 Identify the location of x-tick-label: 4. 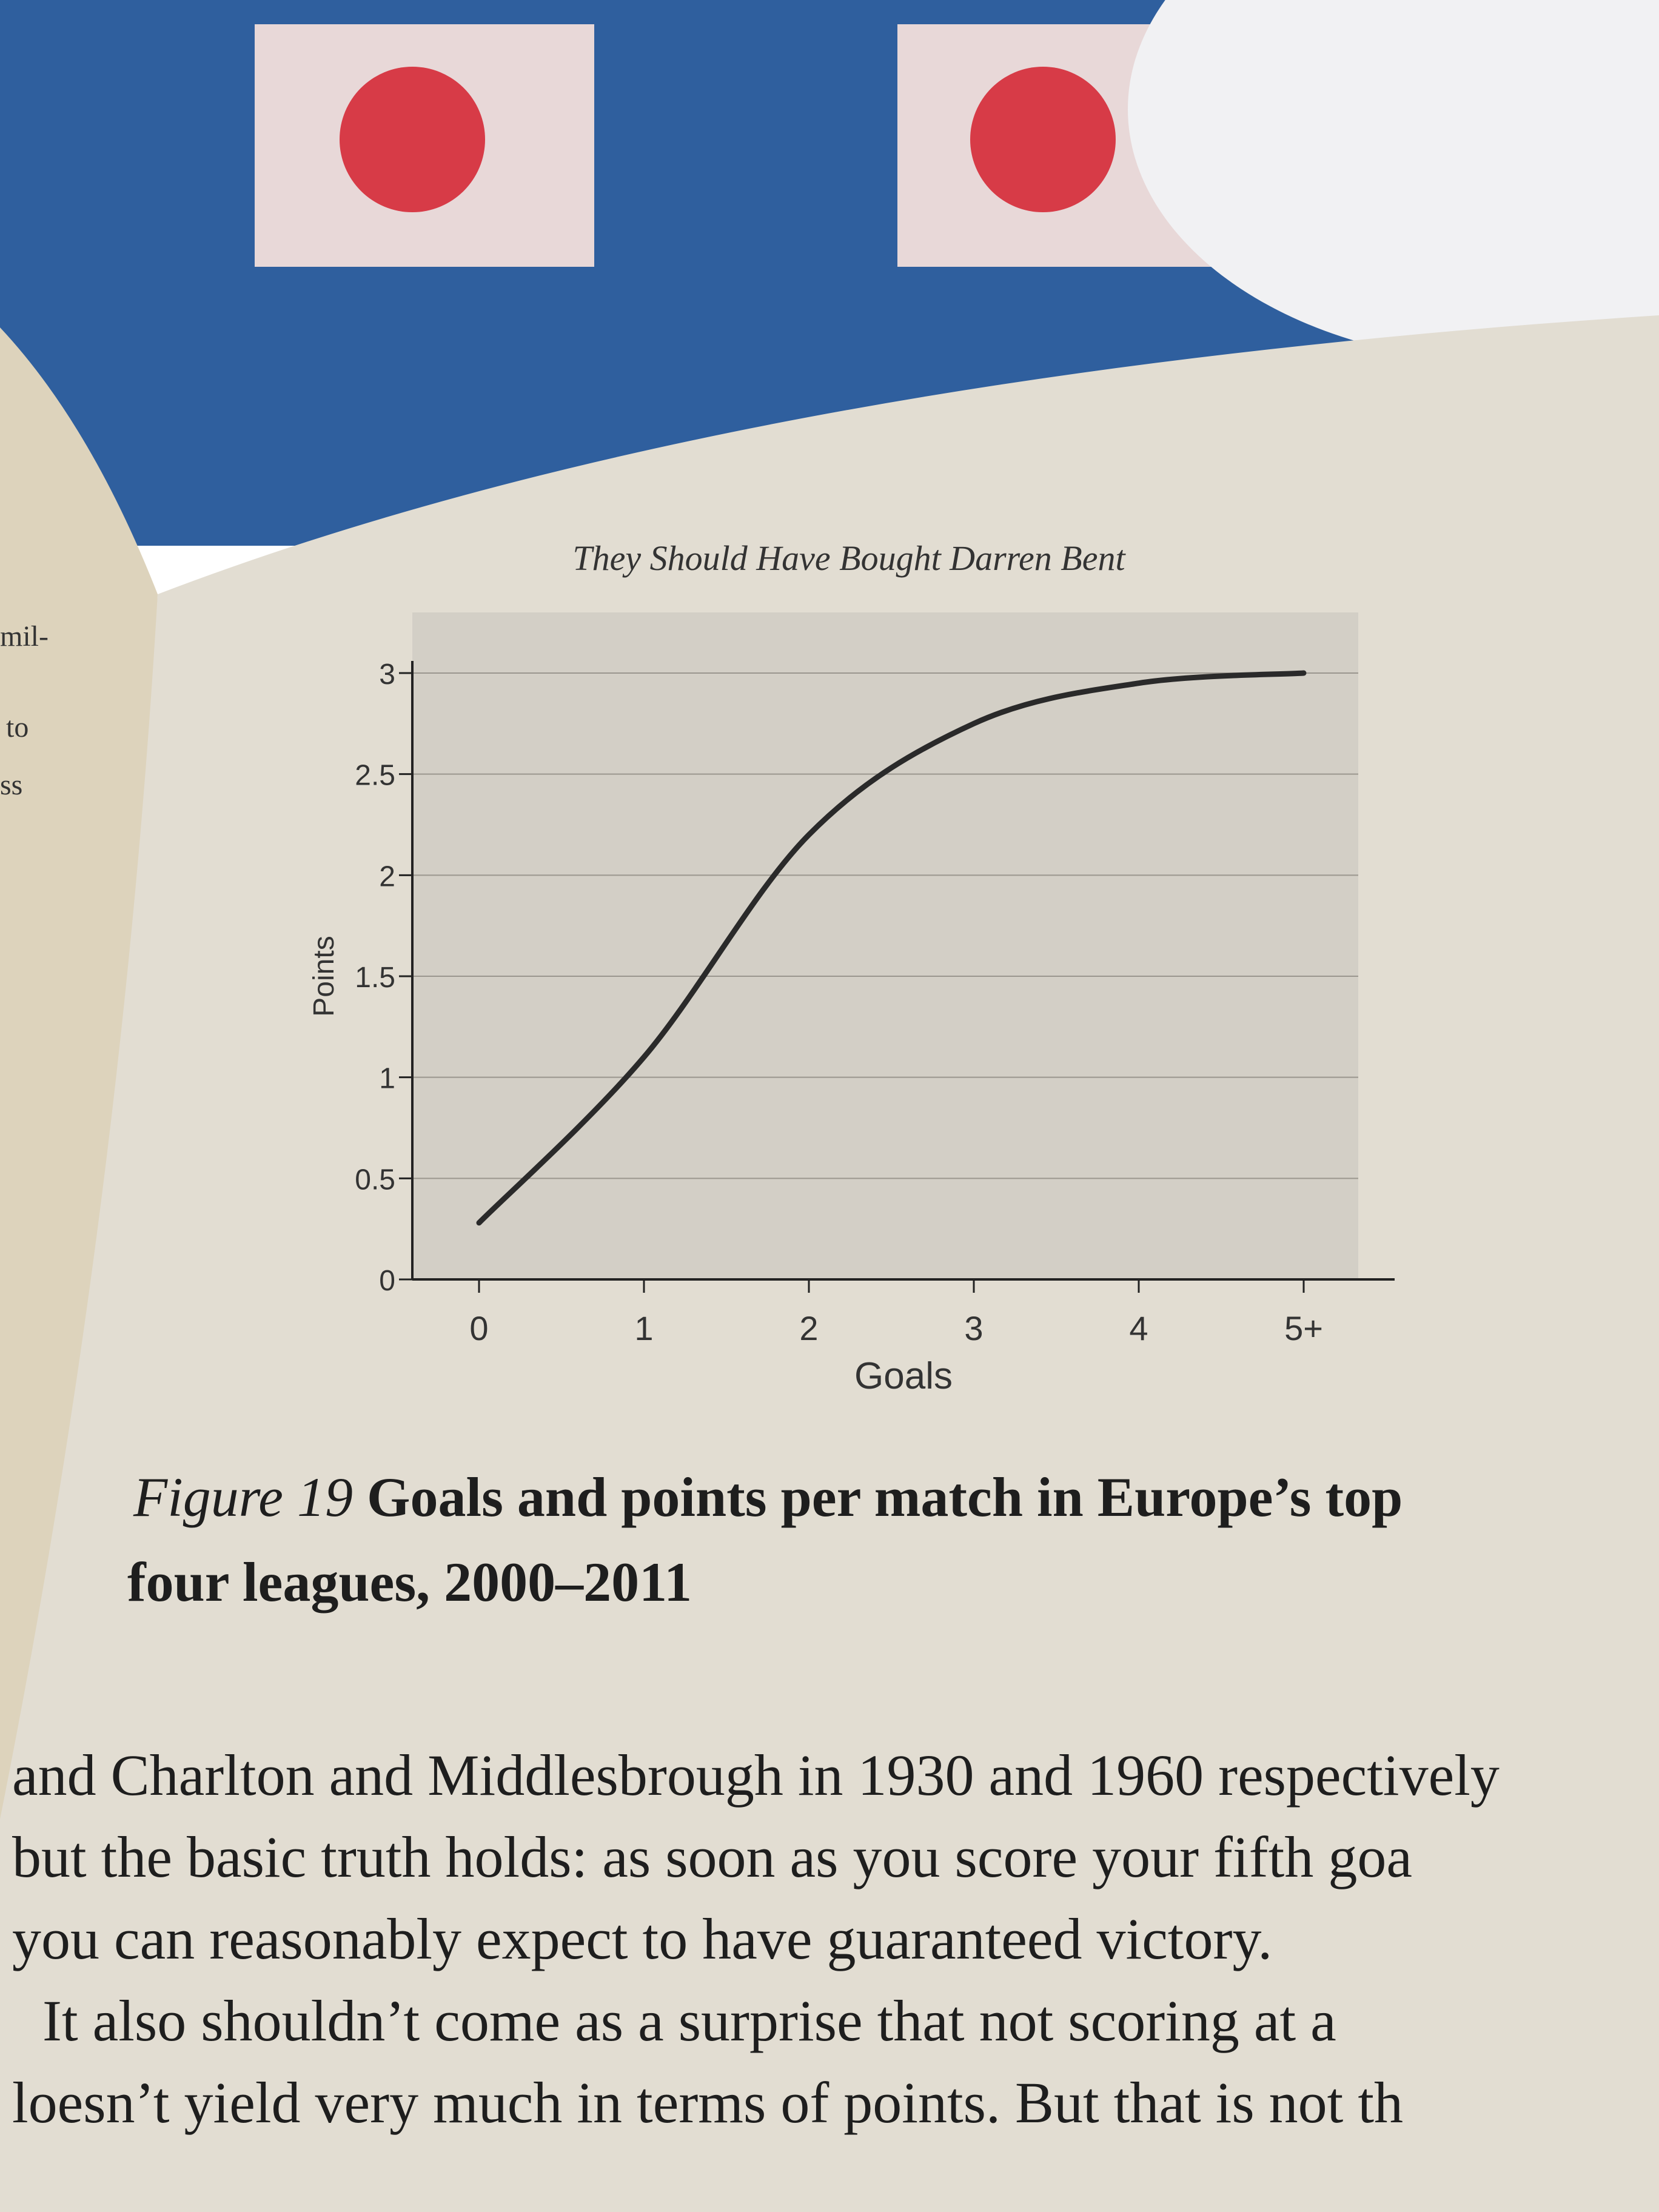
(1138, 1328).